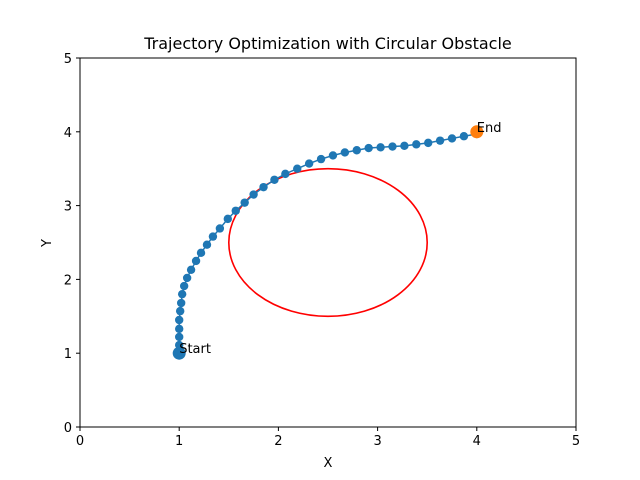 The width and height of the screenshot is (640, 480). I want to click on x-tick-label: 2, so click(278, 441).